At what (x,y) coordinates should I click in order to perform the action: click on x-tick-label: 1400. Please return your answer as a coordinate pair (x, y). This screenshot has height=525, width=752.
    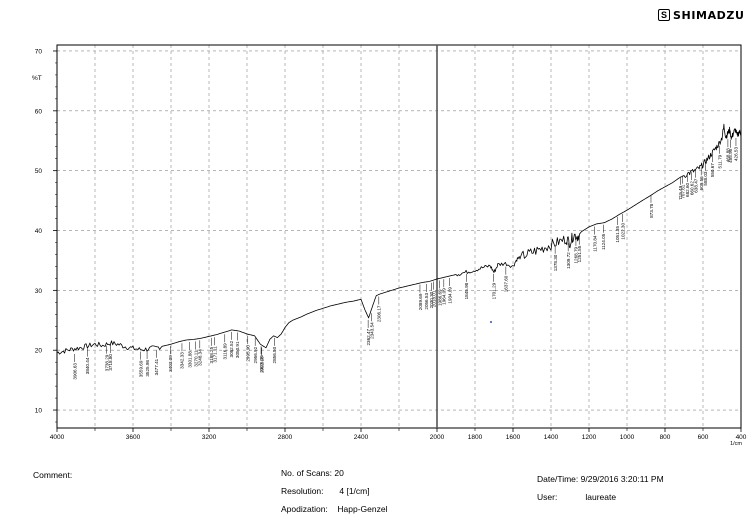
    Looking at the image, I should click on (551, 437).